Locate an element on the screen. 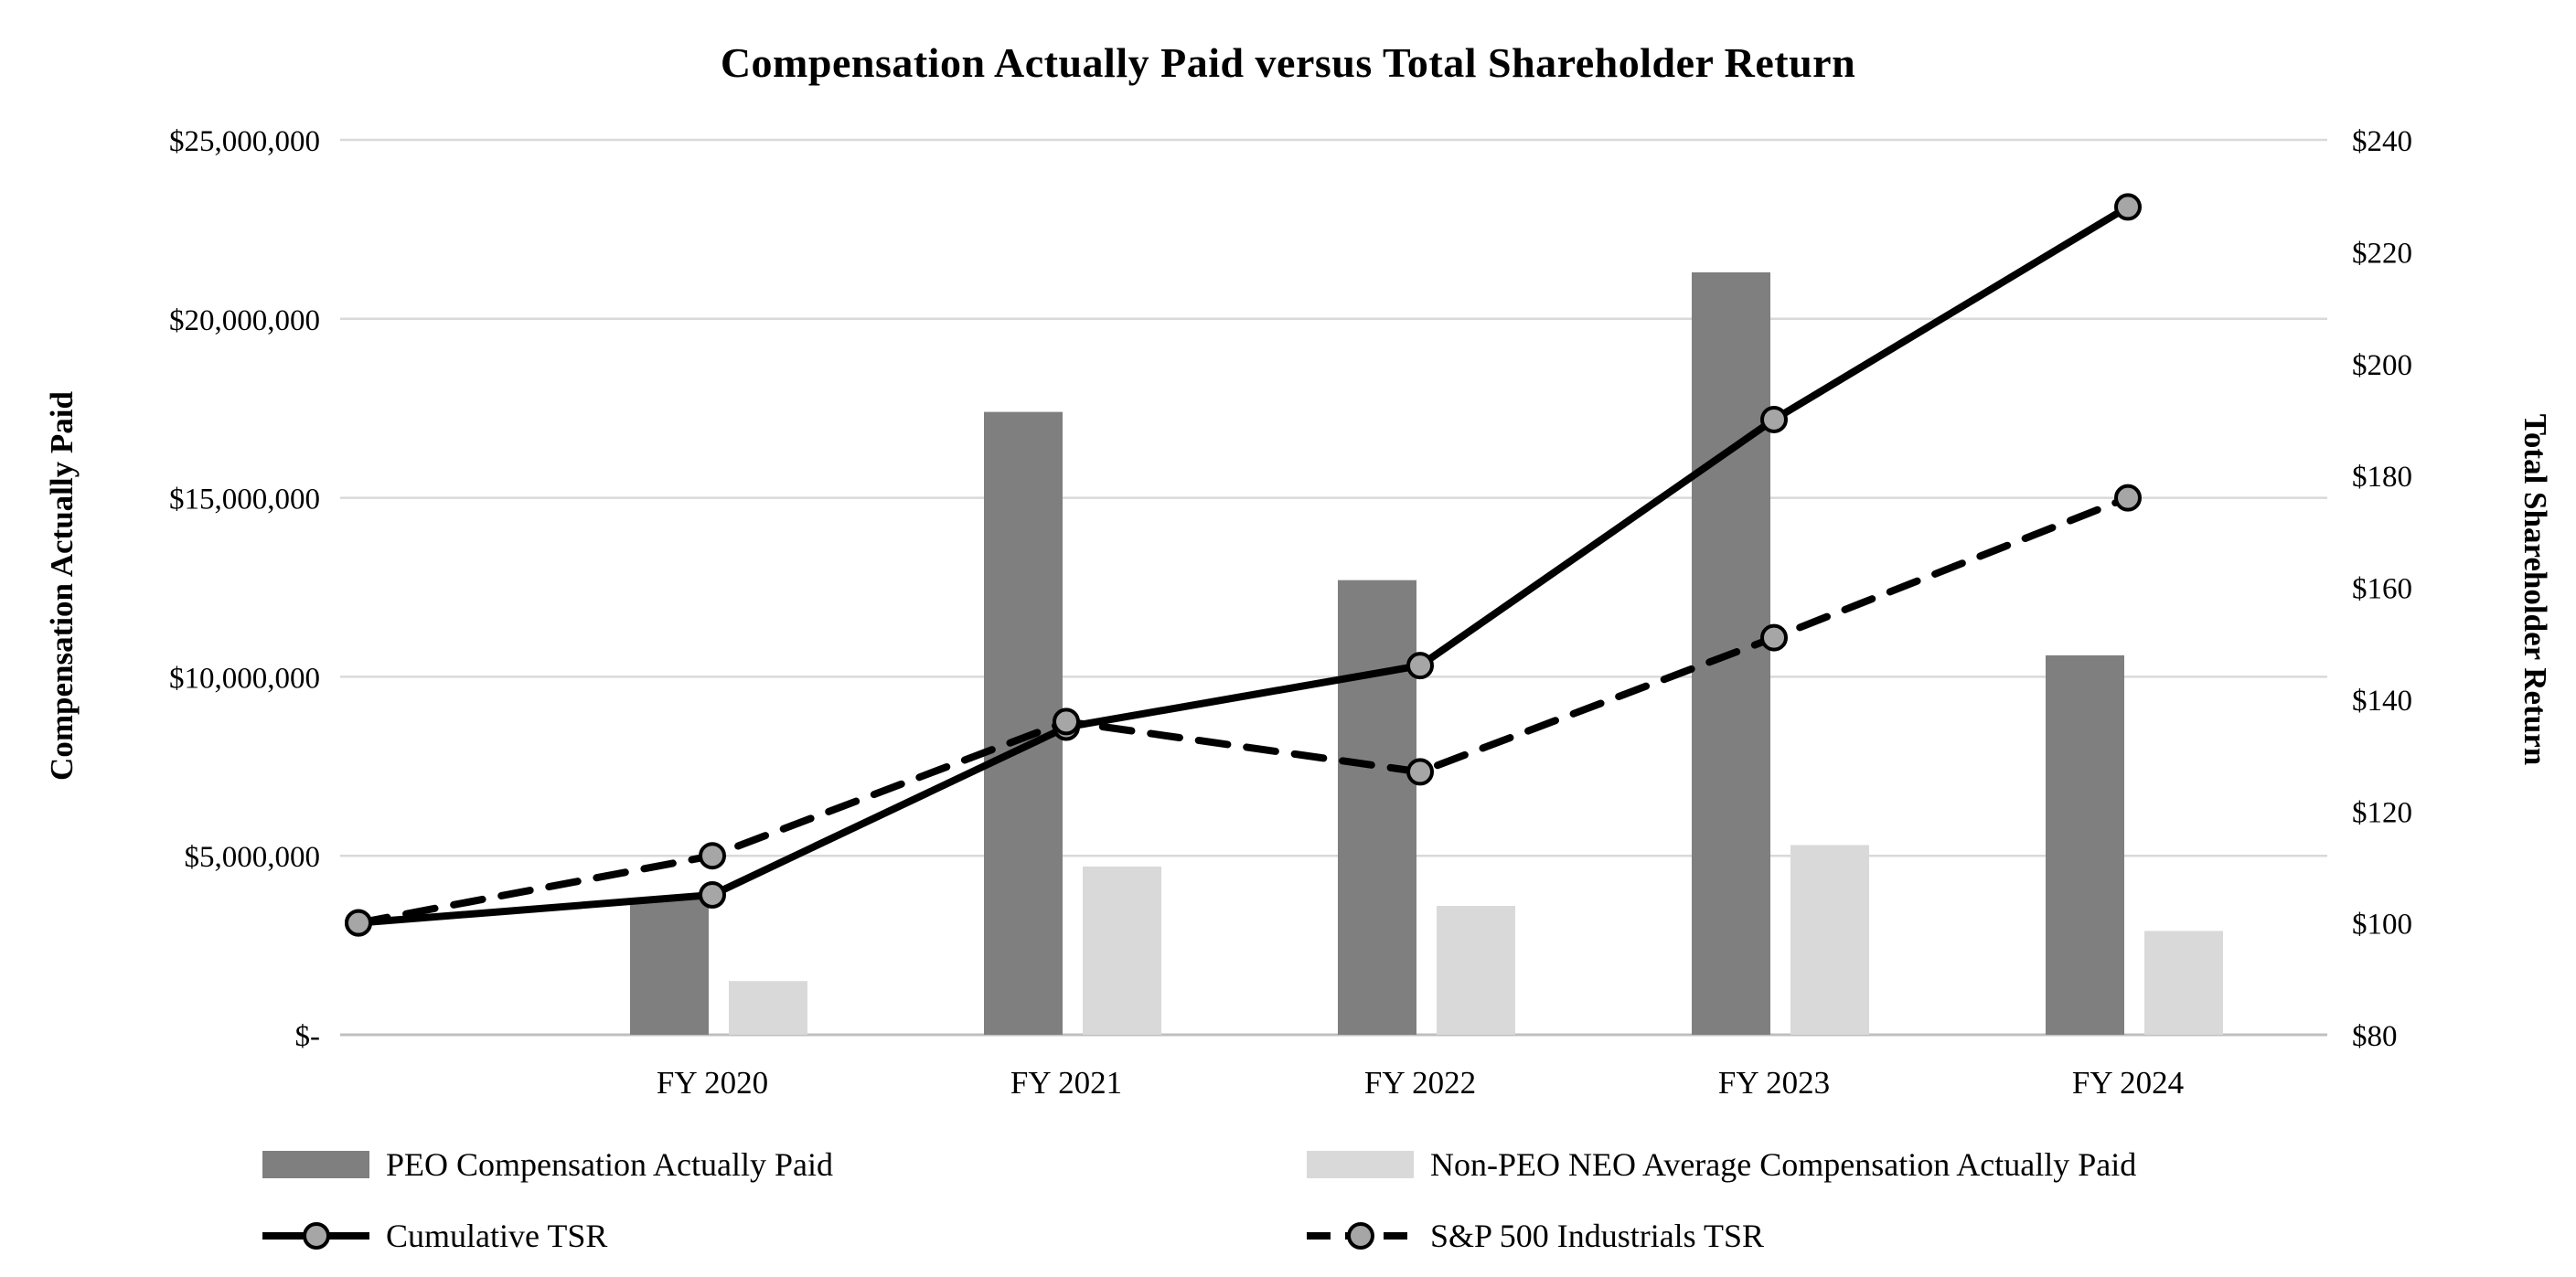 This screenshot has width=2576, height=1277. left-axis-tick-label: $- is located at coordinates (308, 1036).